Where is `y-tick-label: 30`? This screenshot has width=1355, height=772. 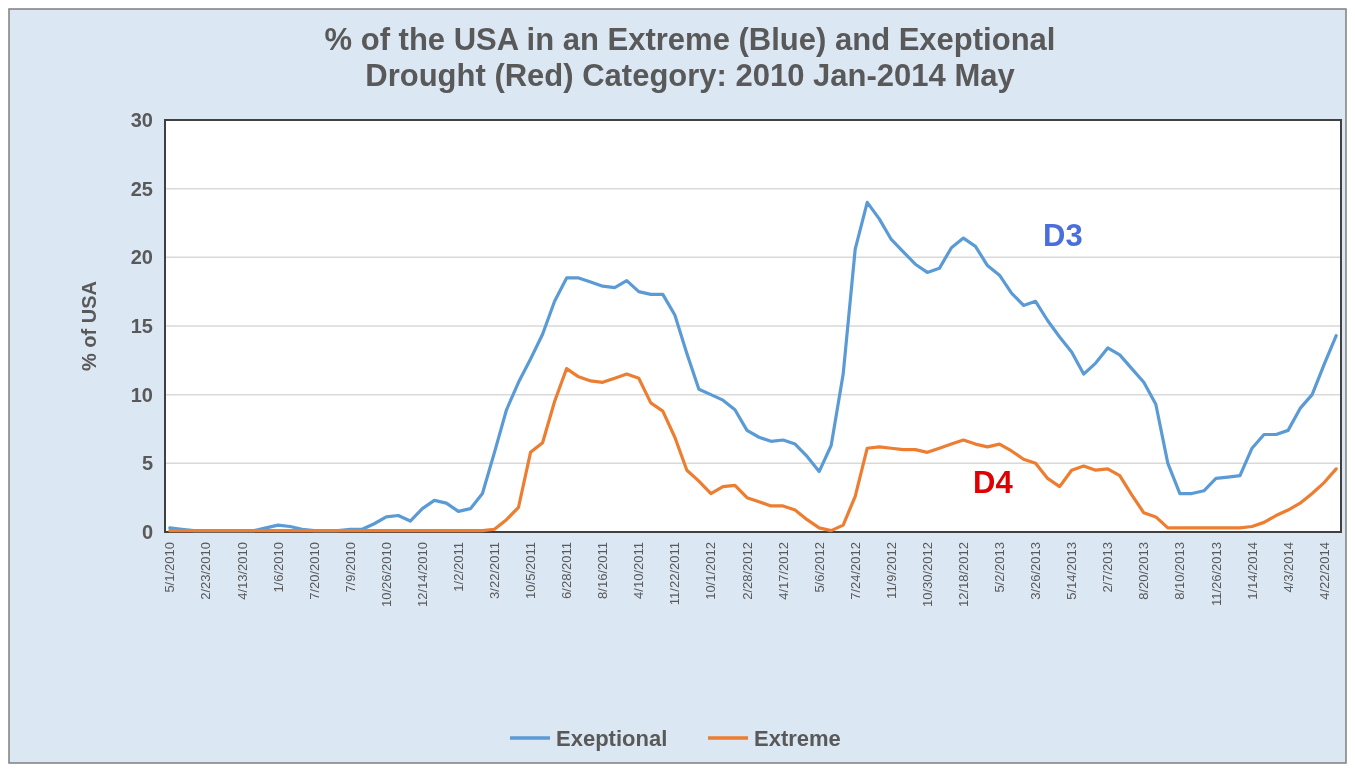
y-tick-label: 30 is located at coordinates (141, 120).